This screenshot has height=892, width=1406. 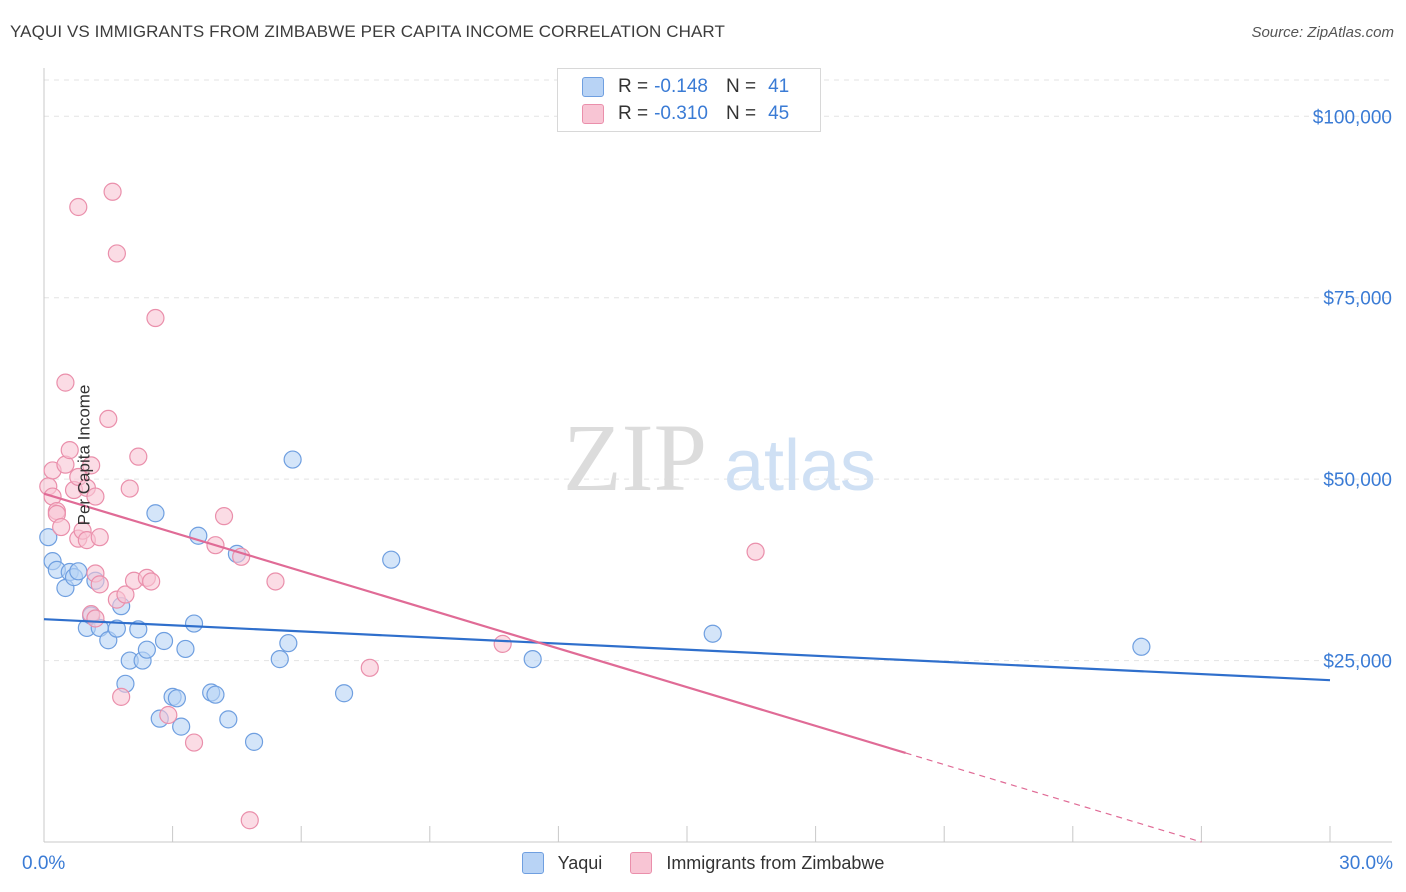 I want to click on watermark-atlas: atlas, so click(x=800, y=466).